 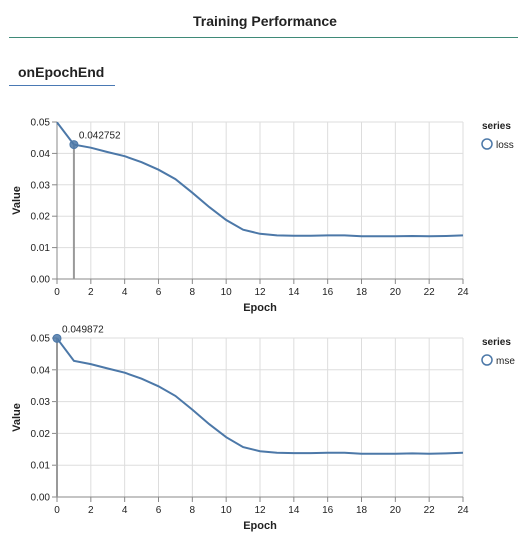 I want to click on legend-label-mse: mse, so click(x=505, y=361).